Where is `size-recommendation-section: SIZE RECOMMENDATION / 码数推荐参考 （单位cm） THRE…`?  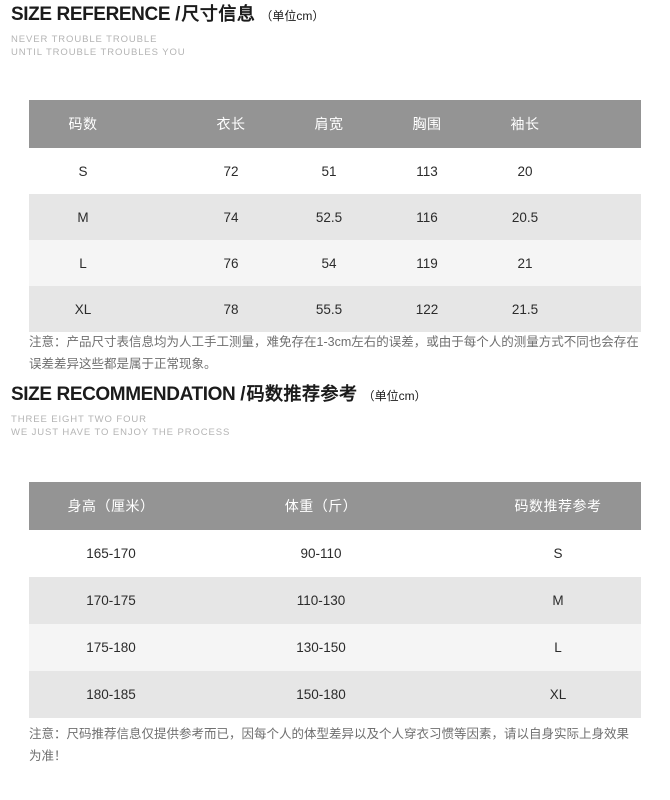 size-recommendation-section: SIZE RECOMMENDATION / 码数推荐参考 （单位cm） THRE… is located at coordinates (335, 409).